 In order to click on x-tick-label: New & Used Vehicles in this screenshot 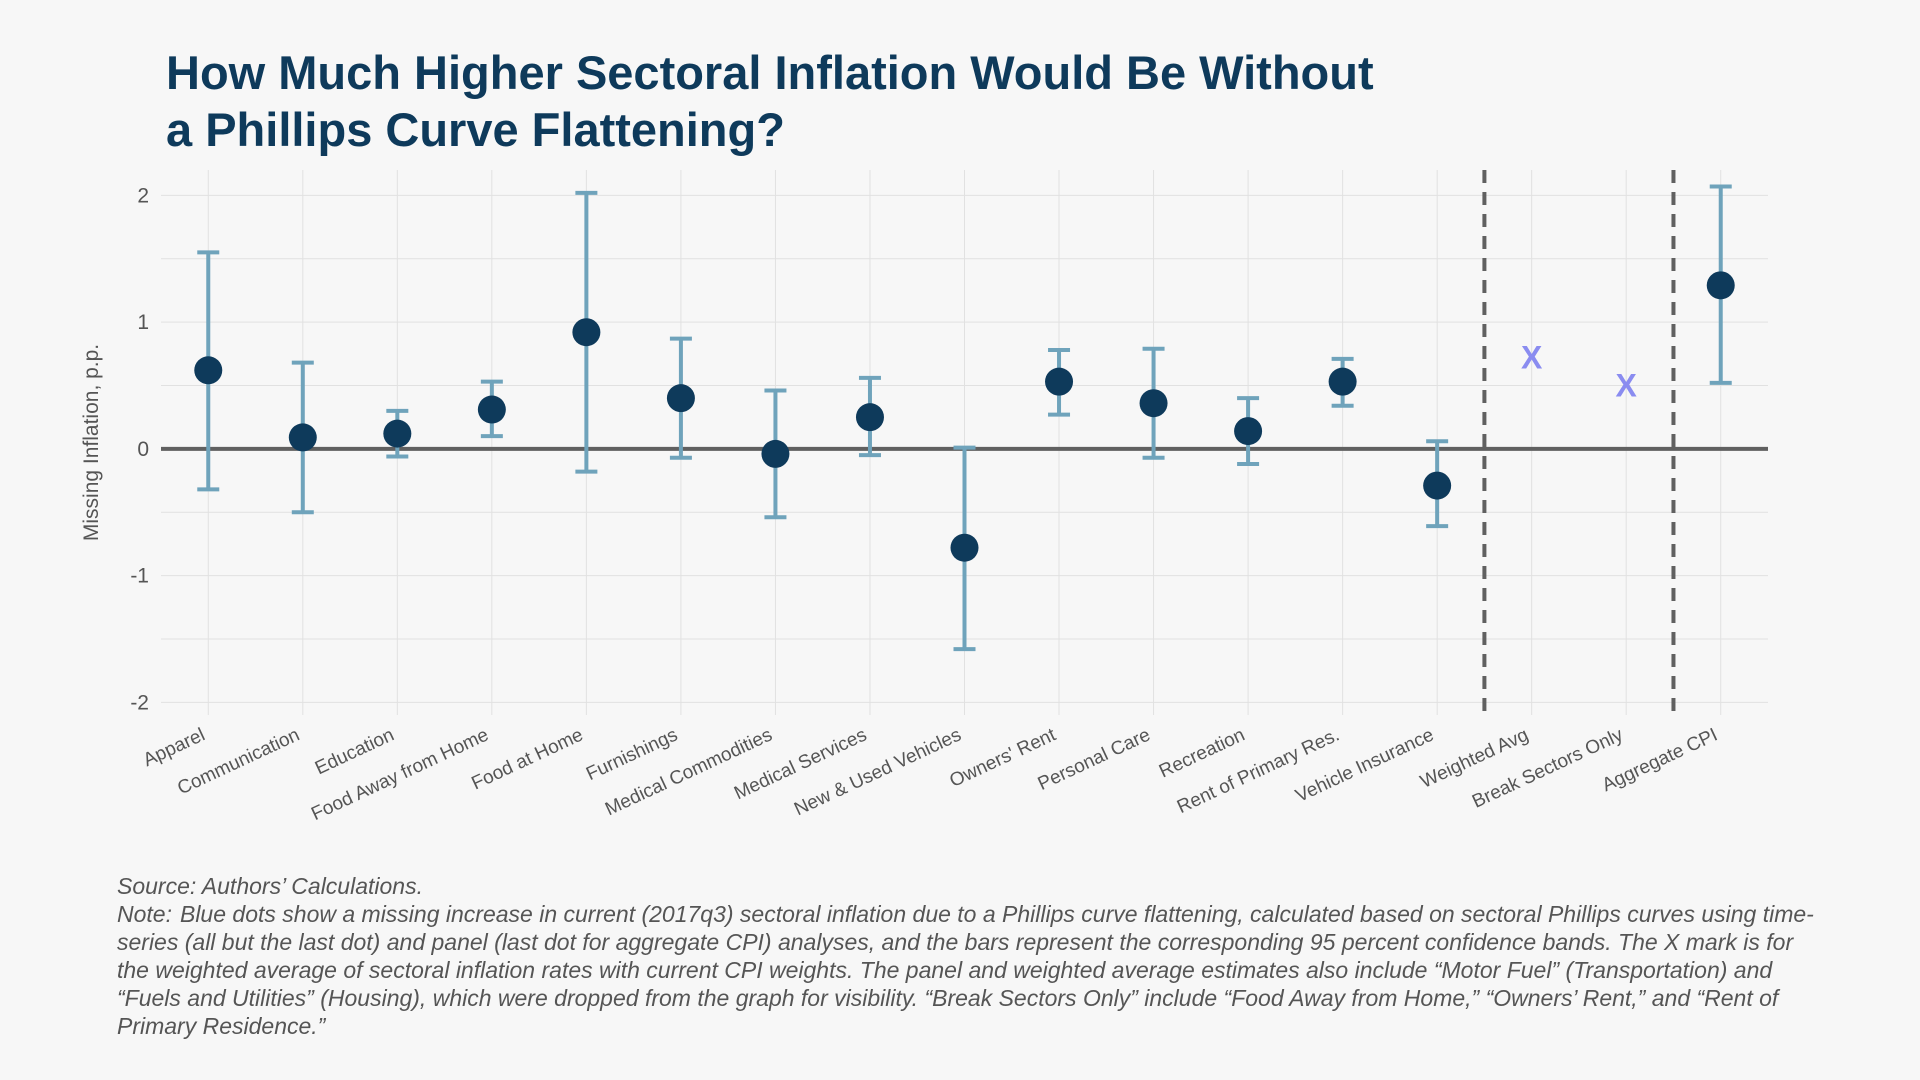, I will do `click(878, 772)`.